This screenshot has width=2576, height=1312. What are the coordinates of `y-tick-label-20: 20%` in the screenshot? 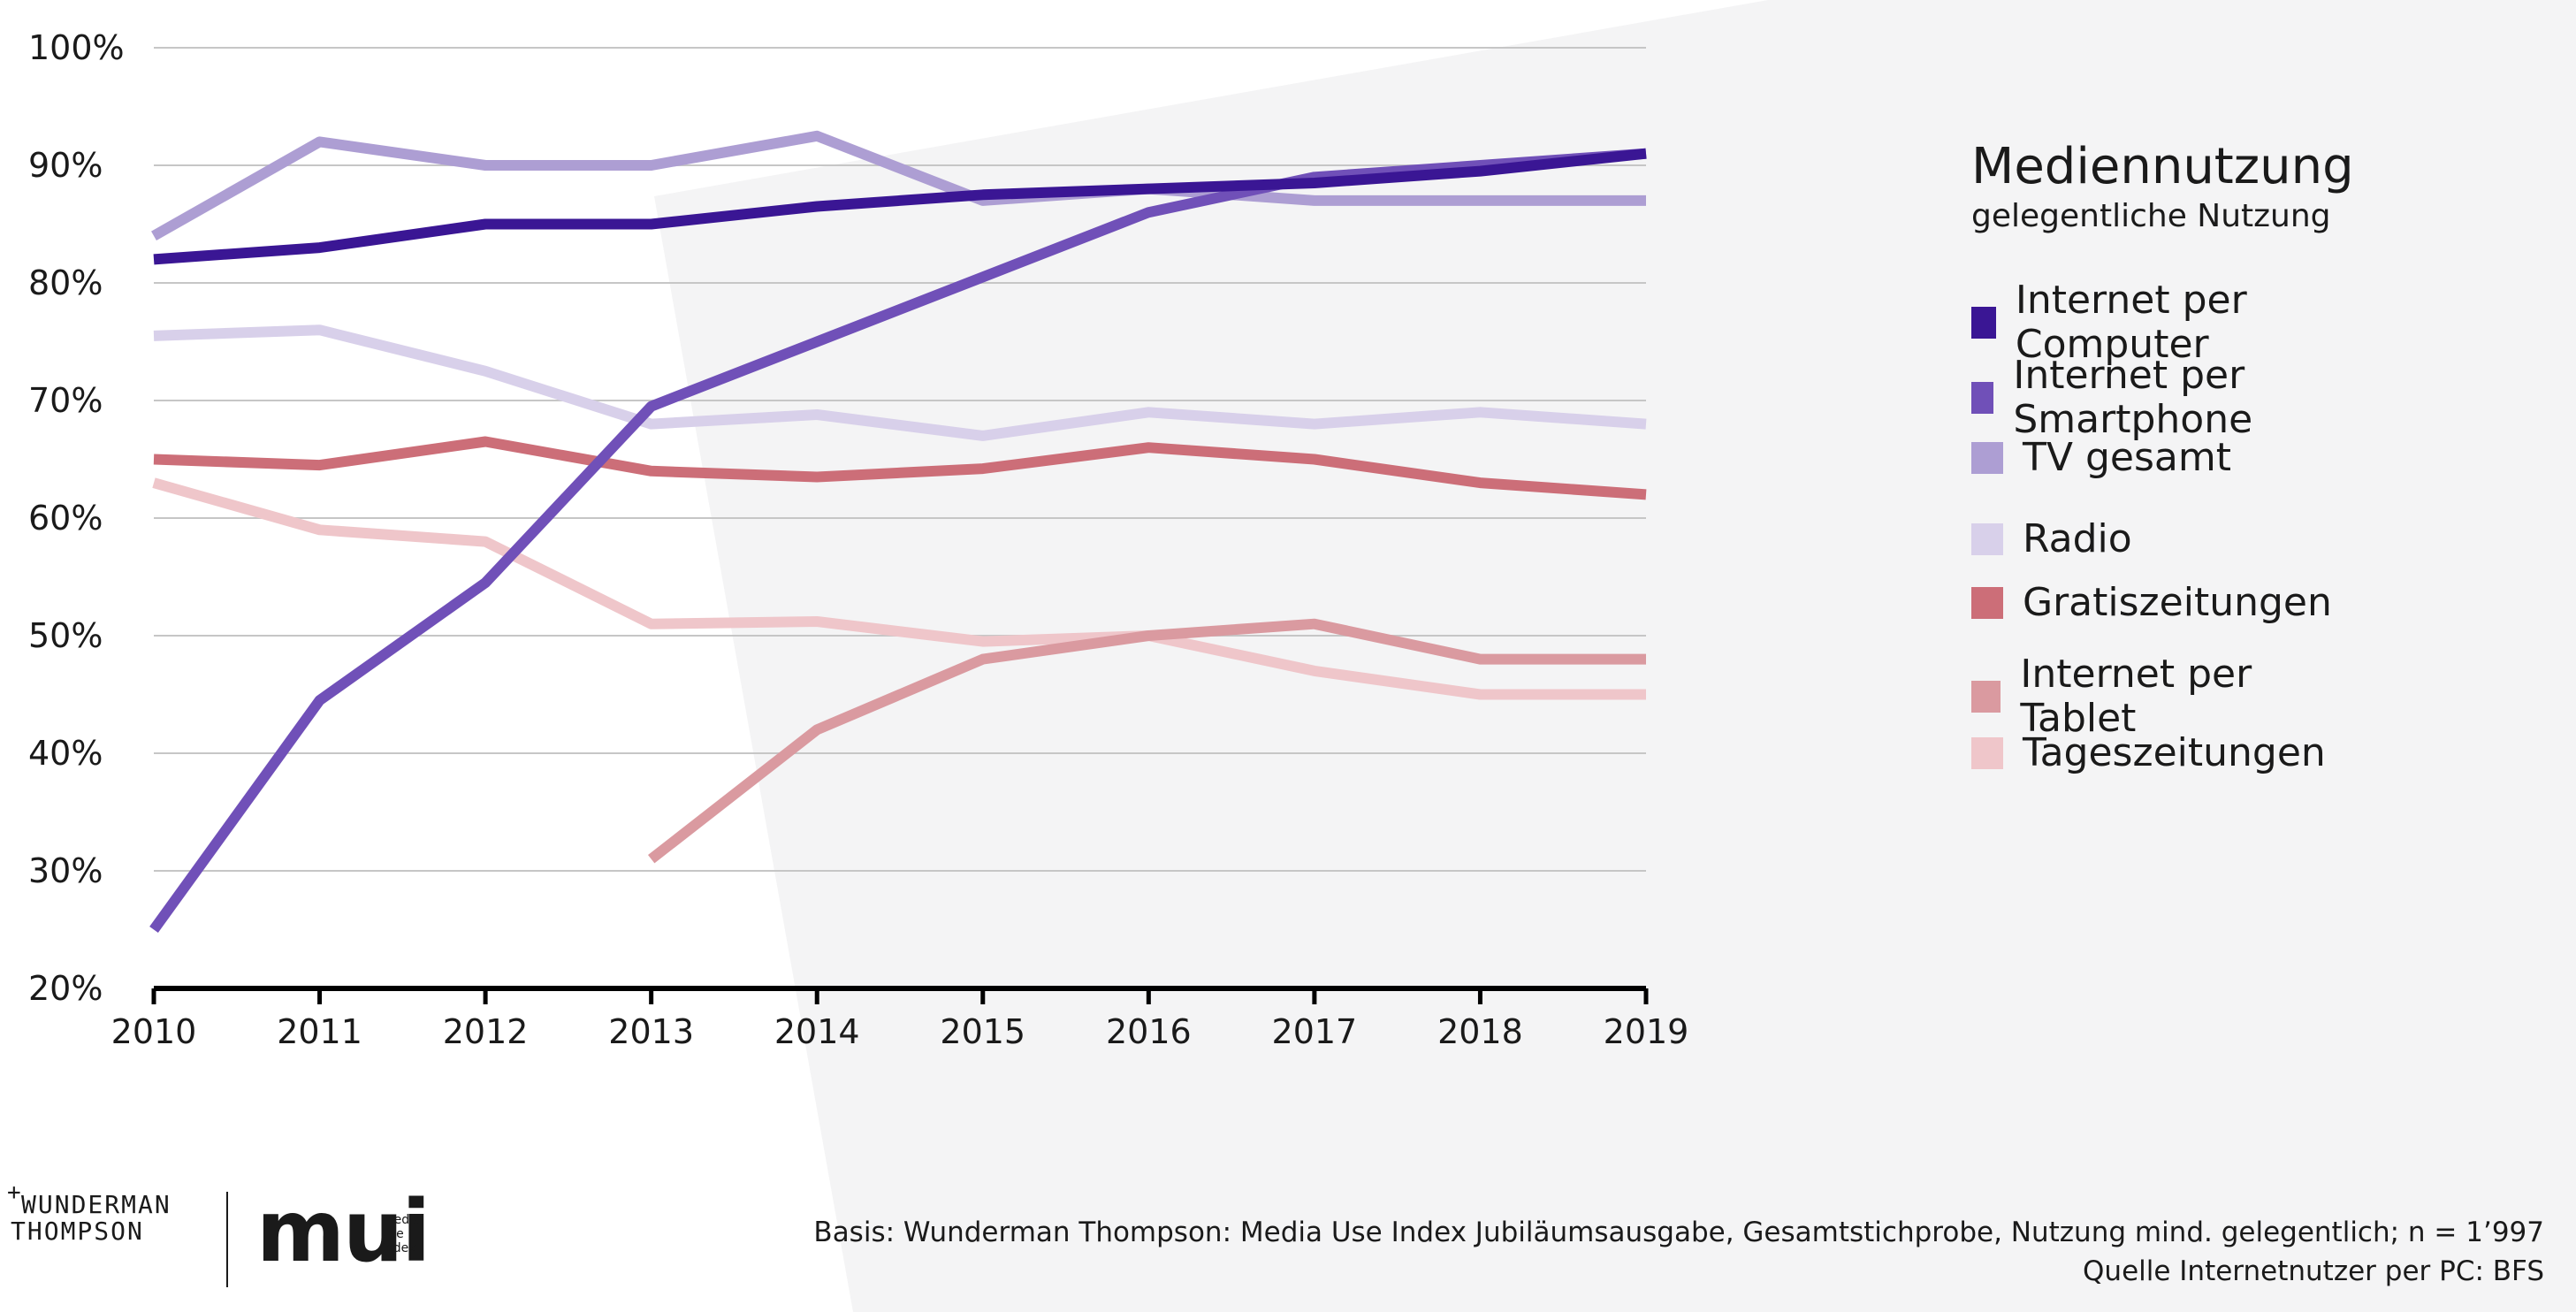 It's located at (65, 988).